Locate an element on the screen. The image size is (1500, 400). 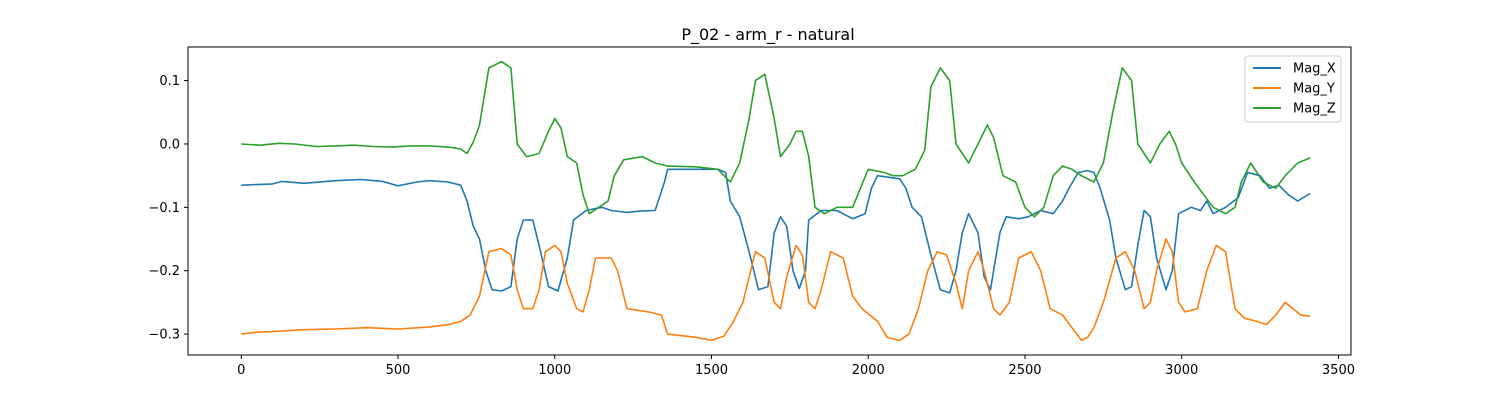
legend: Mag_X Mag_Y Mag_Z is located at coordinates (1293, 89).